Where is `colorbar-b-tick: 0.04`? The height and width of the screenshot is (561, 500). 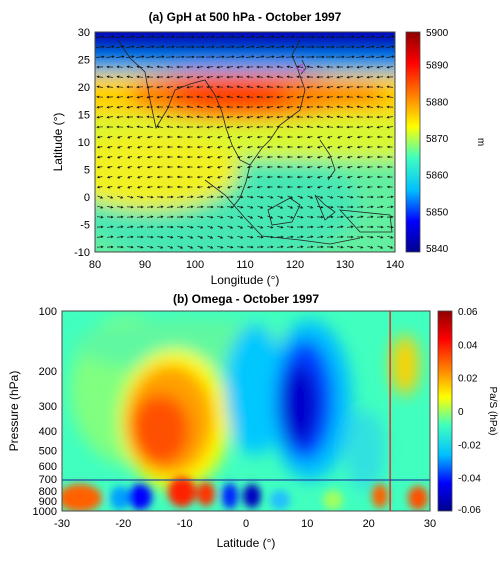
colorbar-b-tick: 0.04 is located at coordinates (468, 345).